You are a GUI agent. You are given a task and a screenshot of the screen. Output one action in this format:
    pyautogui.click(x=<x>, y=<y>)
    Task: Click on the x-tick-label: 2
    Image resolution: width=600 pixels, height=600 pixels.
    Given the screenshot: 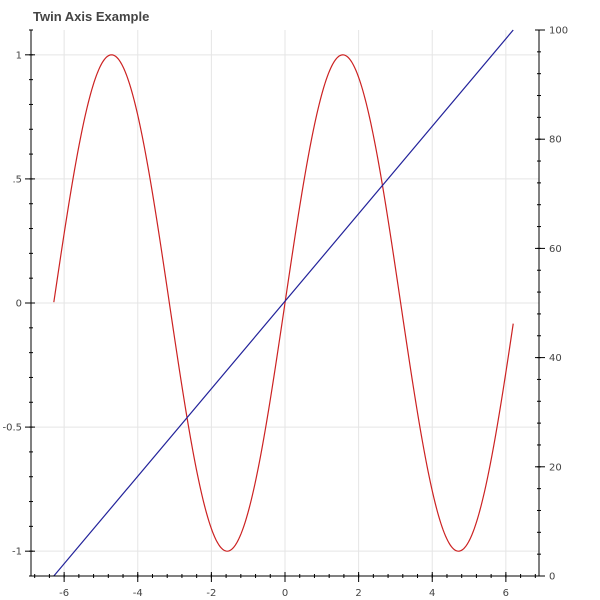 What is the action you would take?
    pyautogui.click(x=358, y=593)
    